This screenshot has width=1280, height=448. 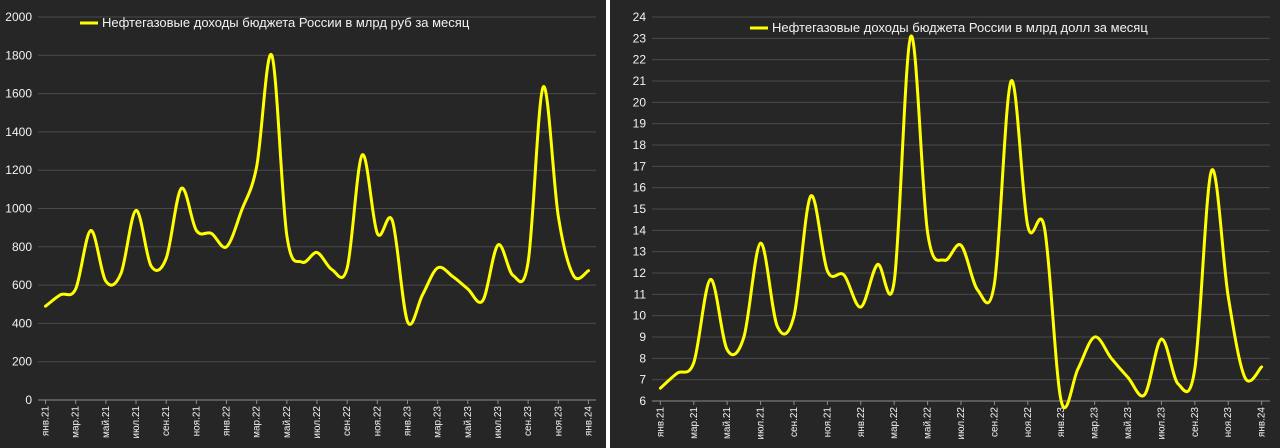 What do you see at coordinates (640, 273) in the screenshot?
I see `y-tick-label: 12` at bounding box center [640, 273].